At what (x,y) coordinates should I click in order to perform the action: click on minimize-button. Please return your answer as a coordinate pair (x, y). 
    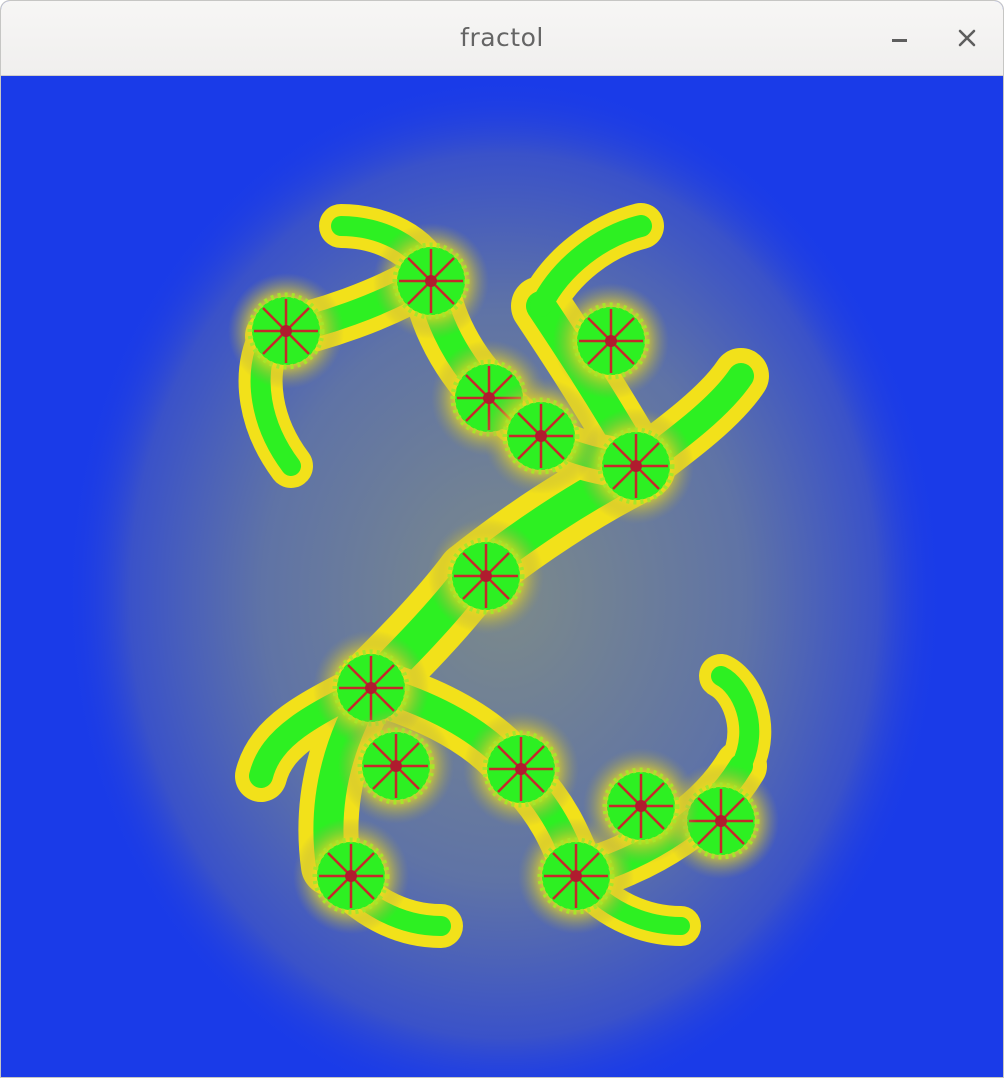
    Looking at the image, I should click on (899, 38).